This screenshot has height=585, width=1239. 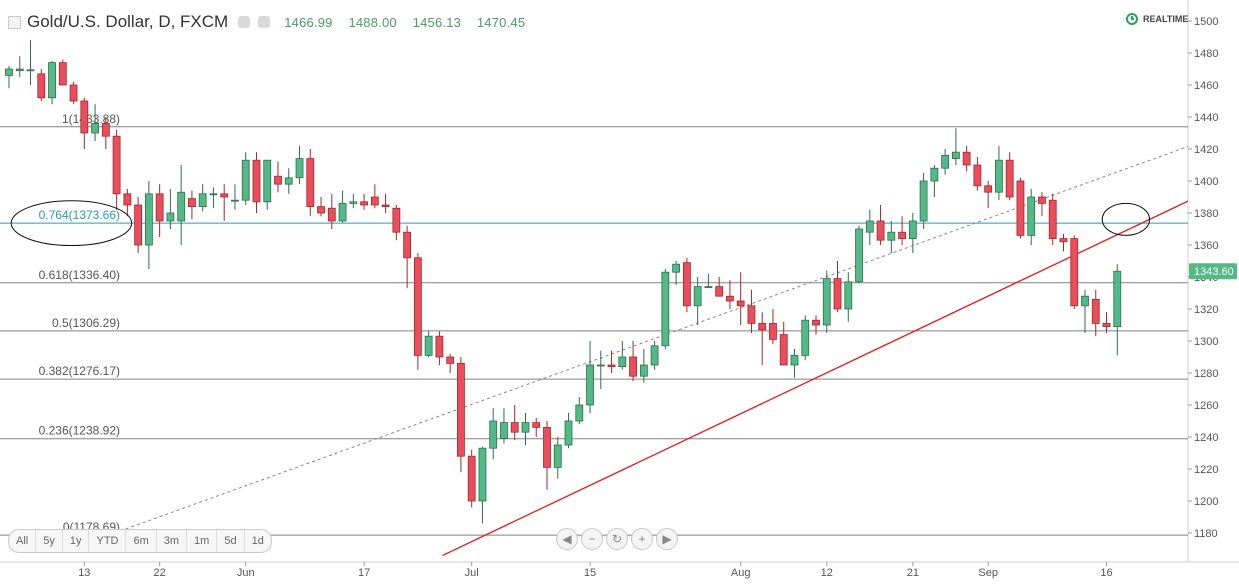 What do you see at coordinates (617, 539) in the screenshot?
I see `reset-icon: ↻` at bounding box center [617, 539].